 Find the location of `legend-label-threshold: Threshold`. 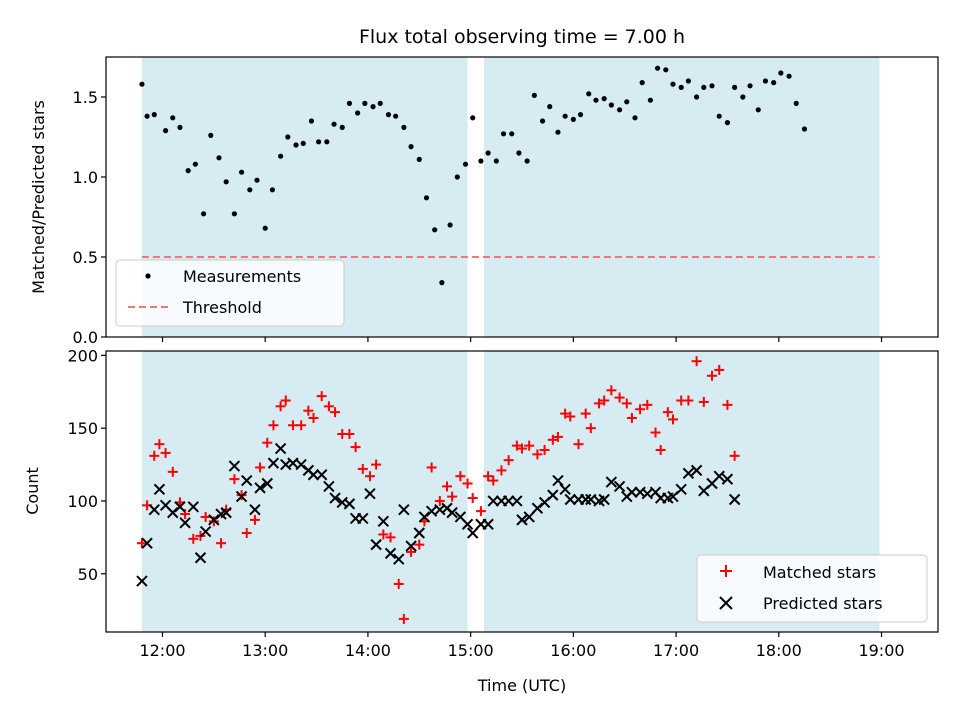

legend-label-threshold: Threshold is located at coordinates (222, 307).